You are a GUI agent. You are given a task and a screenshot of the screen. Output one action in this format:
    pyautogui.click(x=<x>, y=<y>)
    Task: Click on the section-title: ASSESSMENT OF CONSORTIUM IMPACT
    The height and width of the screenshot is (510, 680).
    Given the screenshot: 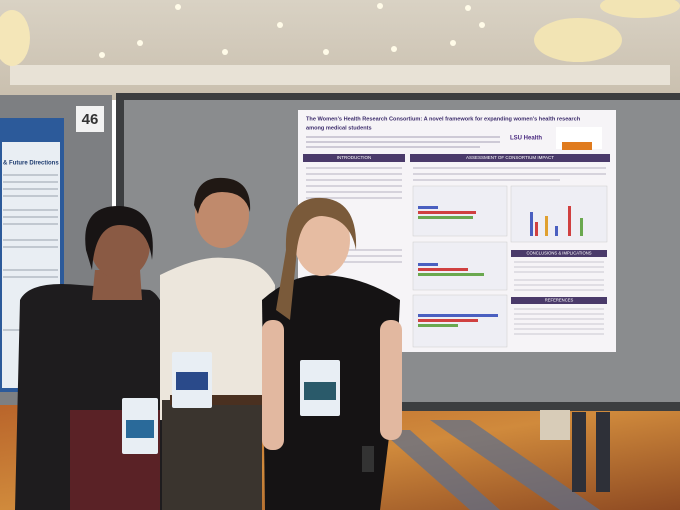 What is the action you would take?
    pyautogui.click(x=510, y=157)
    